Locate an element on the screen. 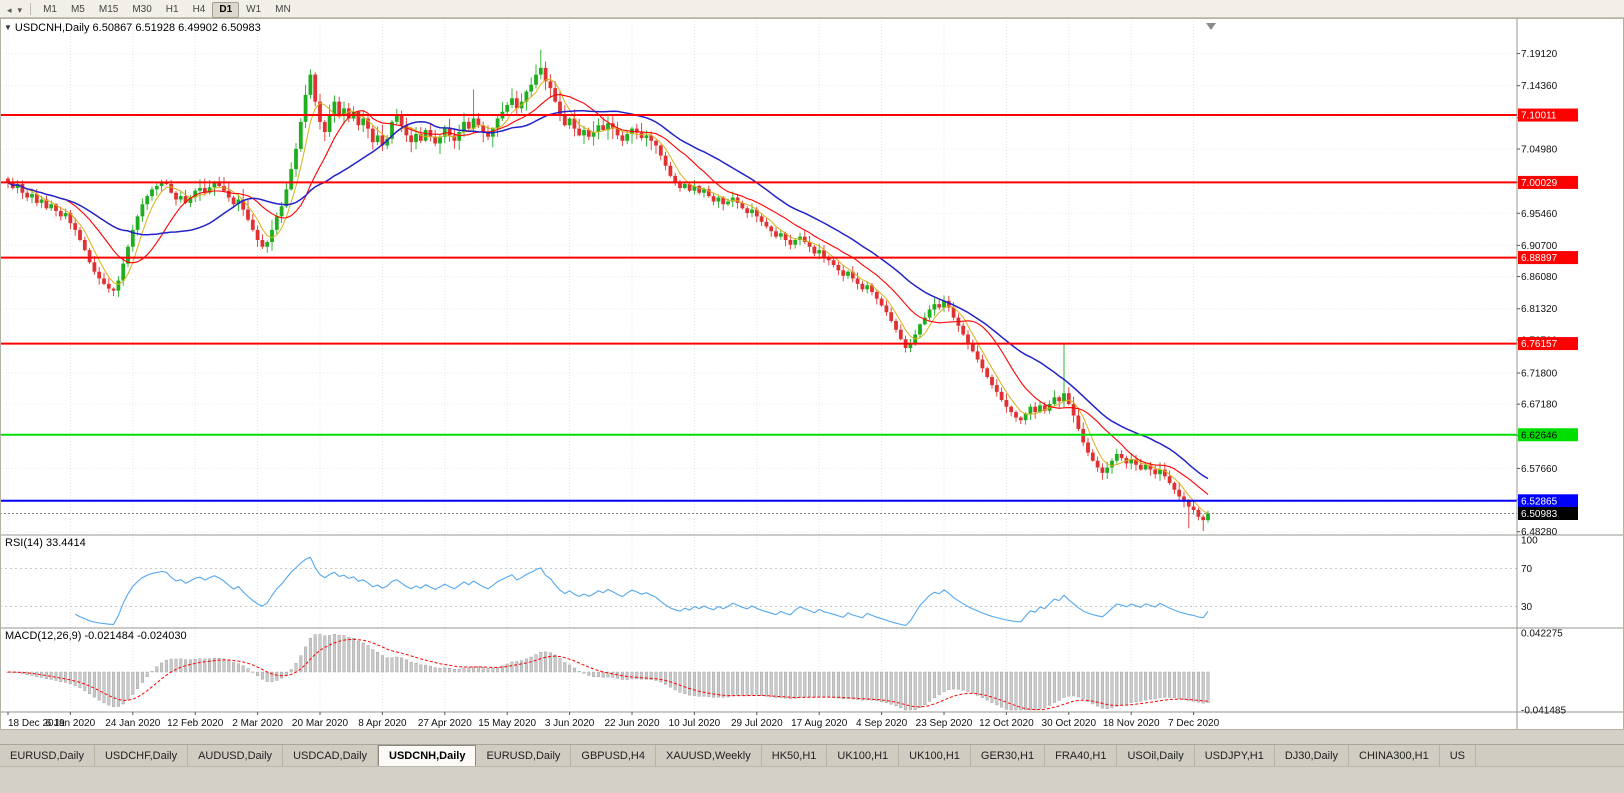  svg-text: 3 Jun 2020 is located at coordinates (570, 723).